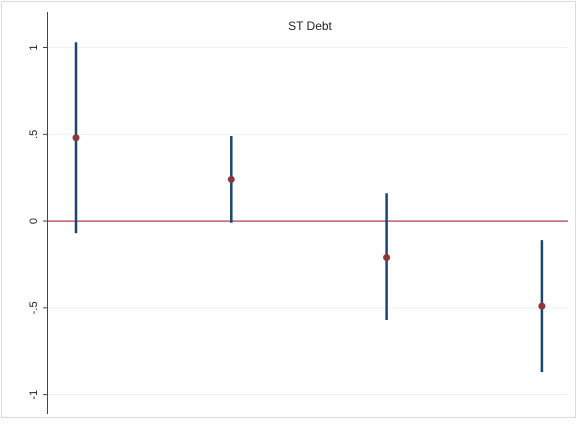  What do you see at coordinates (34, 221) in the screenshot?
I see `y-tick-label: 0` at bounding box center [34, 221].